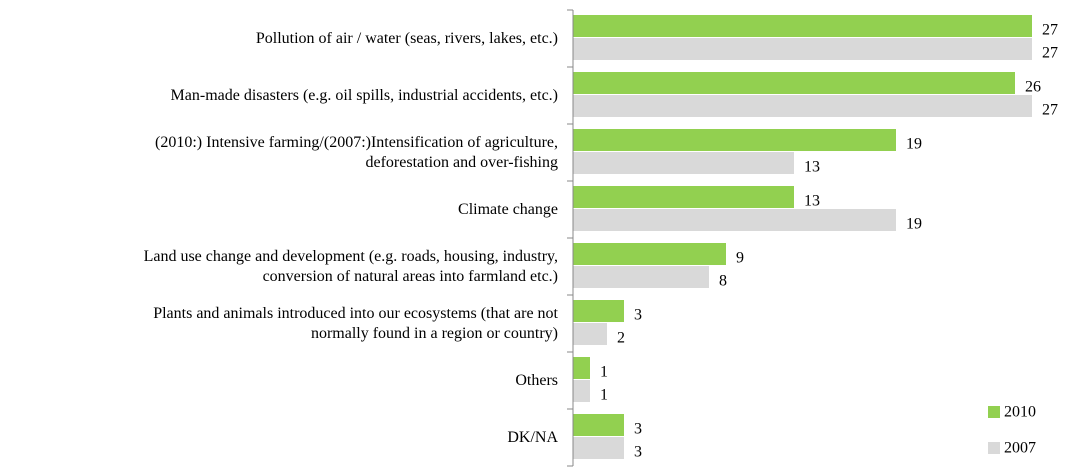 The height and width of the screenshot is (468, 1074). Describe the element at coordinates (1020, 448) in the screenshot. I see `legend-label: 2007` at that location.